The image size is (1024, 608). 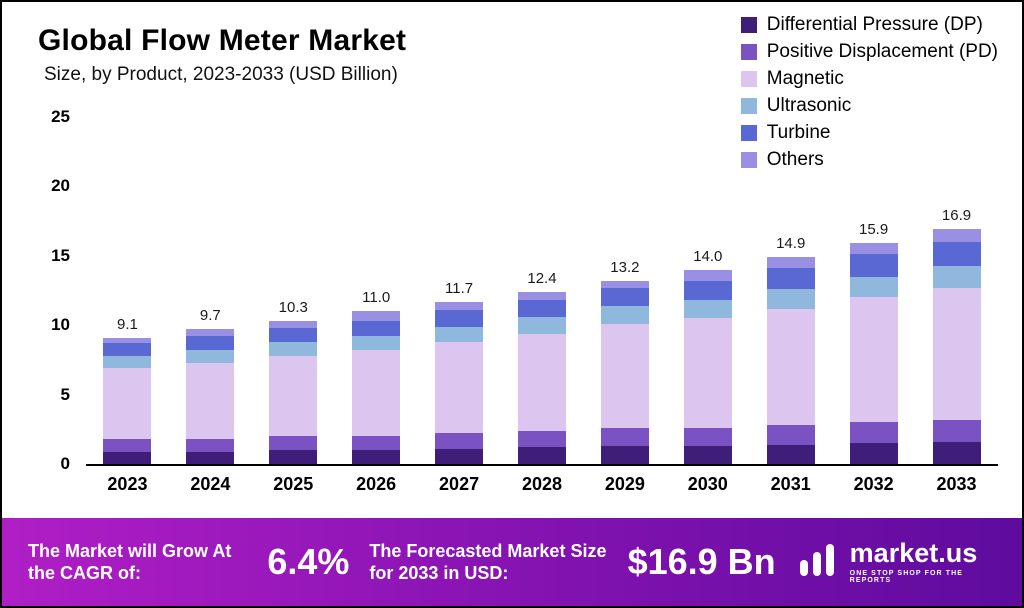 I want to click on bar-2029, so click(x=624, y=372).